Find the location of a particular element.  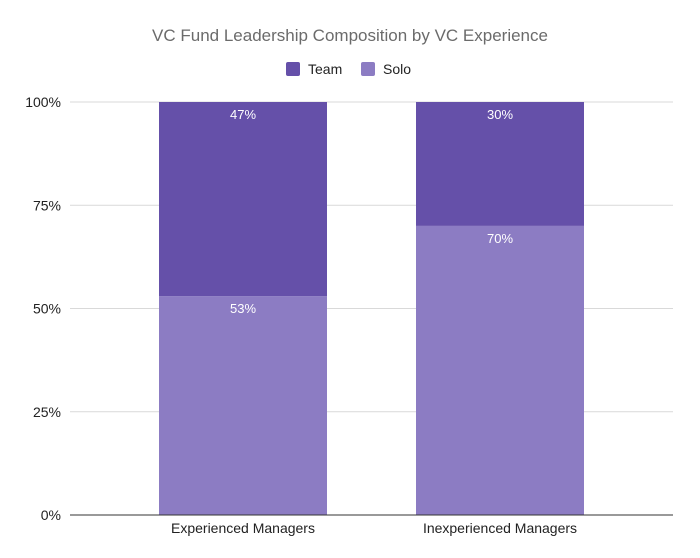

legend: Team Solo is located at coordinates (348, 69).